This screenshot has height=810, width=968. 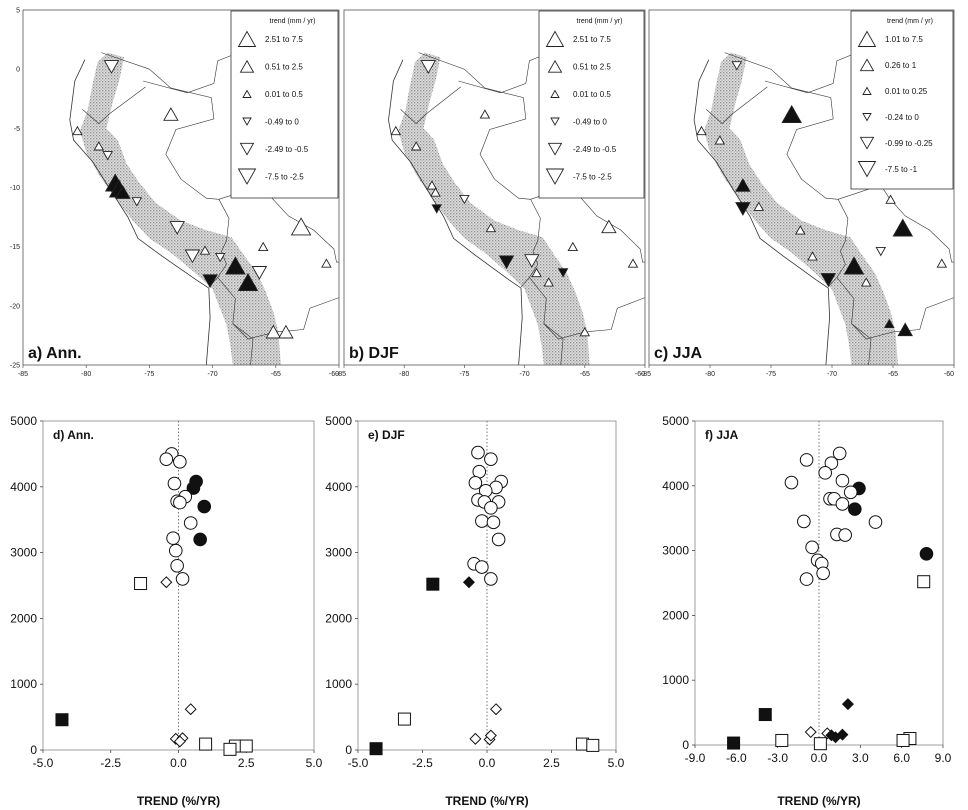 What do you see at coordinates (551, 763) in the screenshot?
I see `x-tick-label: 2.5` at bounding box center [551, 763].